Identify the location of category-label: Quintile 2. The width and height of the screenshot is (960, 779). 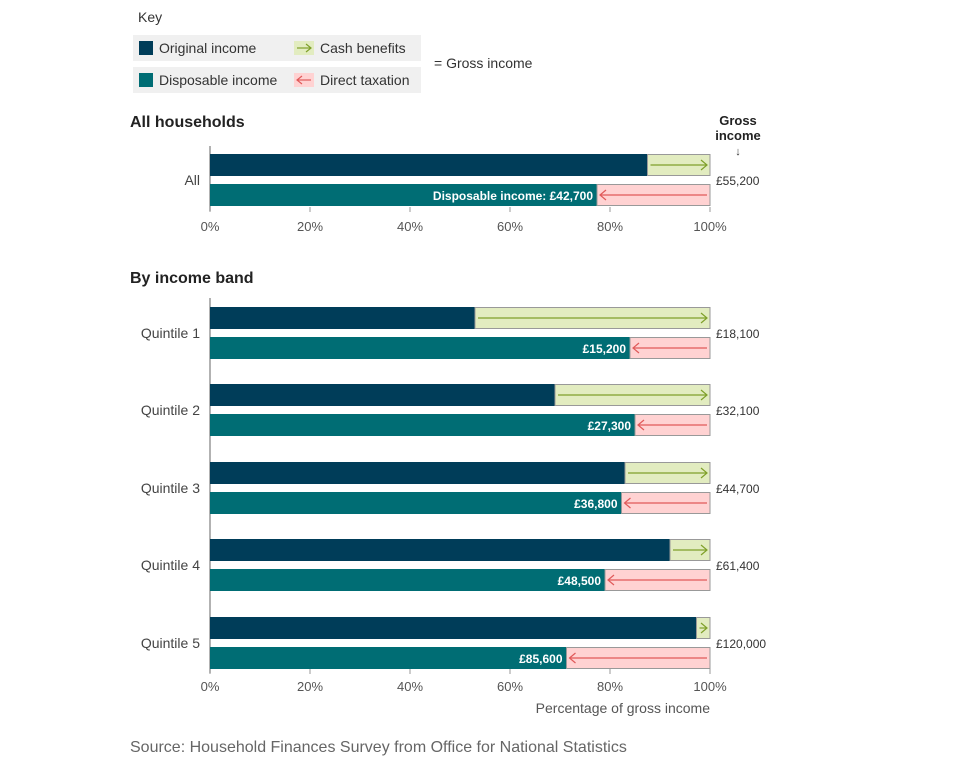
(170, 410).